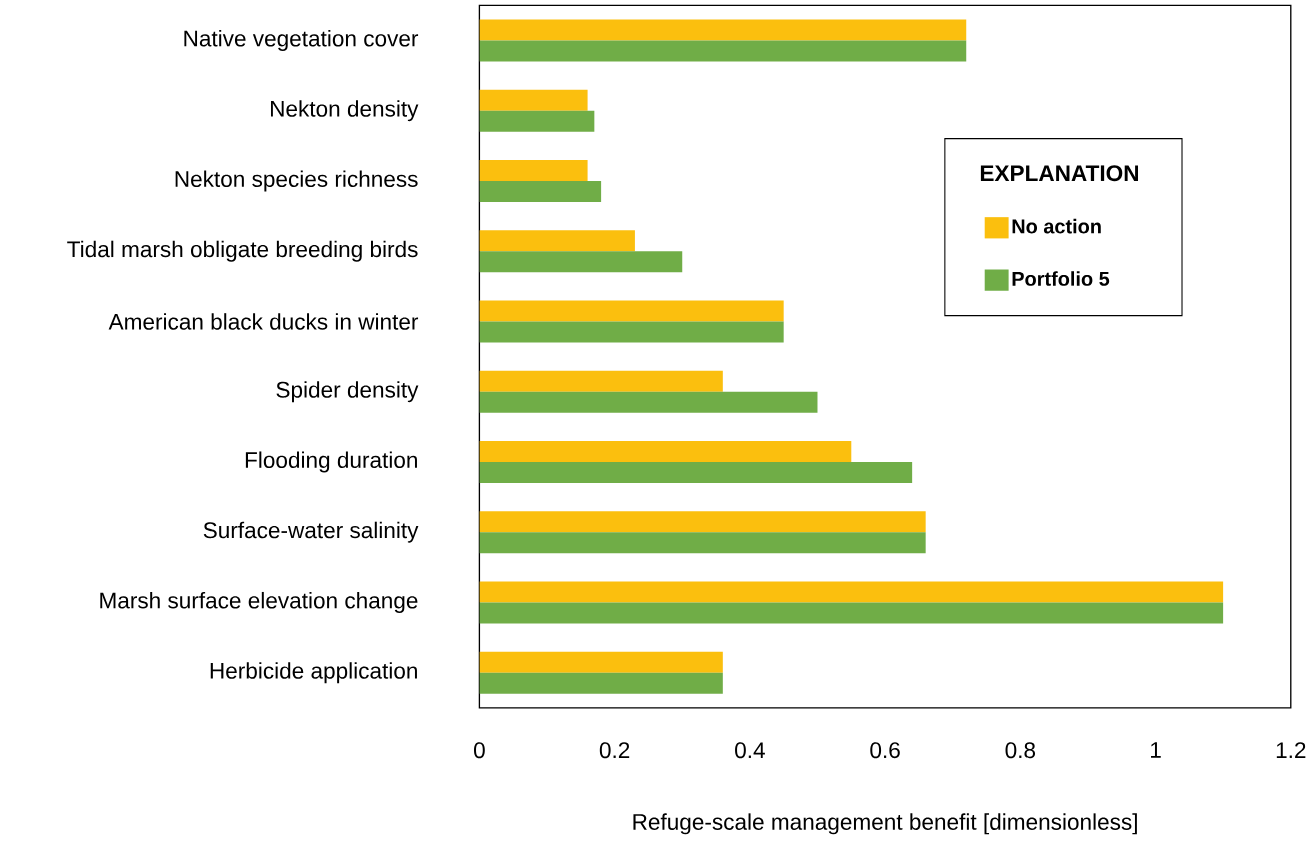  I want to click on y-tick-label: Tidal marsh obligate breeding birds, so click(242, 251).